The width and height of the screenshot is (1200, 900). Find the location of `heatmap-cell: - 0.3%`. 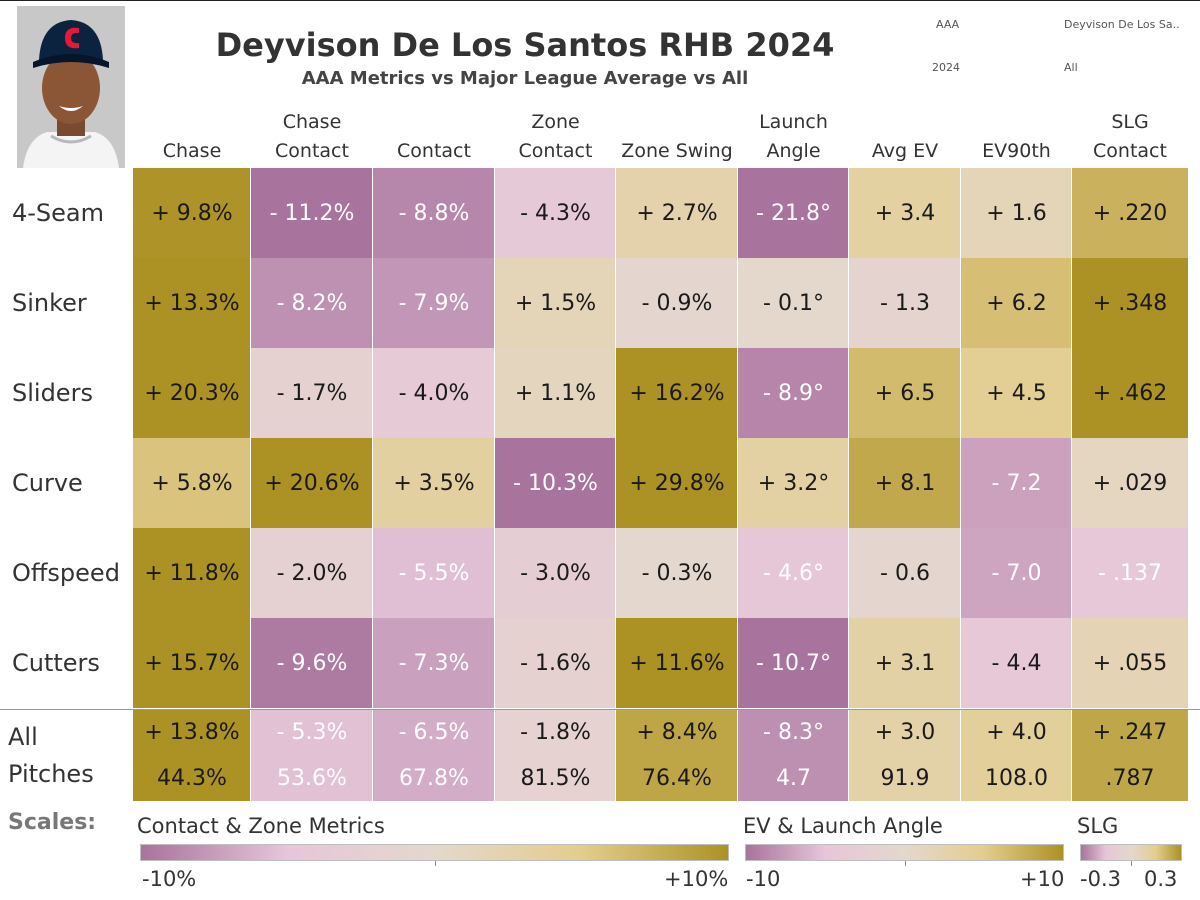

heatmap-cell: - 0.3% is located at coordinates (677, 573).